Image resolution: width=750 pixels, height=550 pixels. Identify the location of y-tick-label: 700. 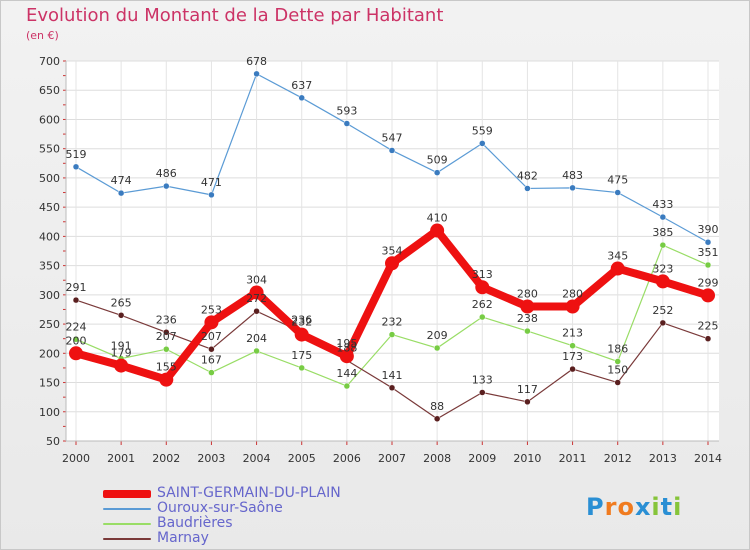
(49, 61).